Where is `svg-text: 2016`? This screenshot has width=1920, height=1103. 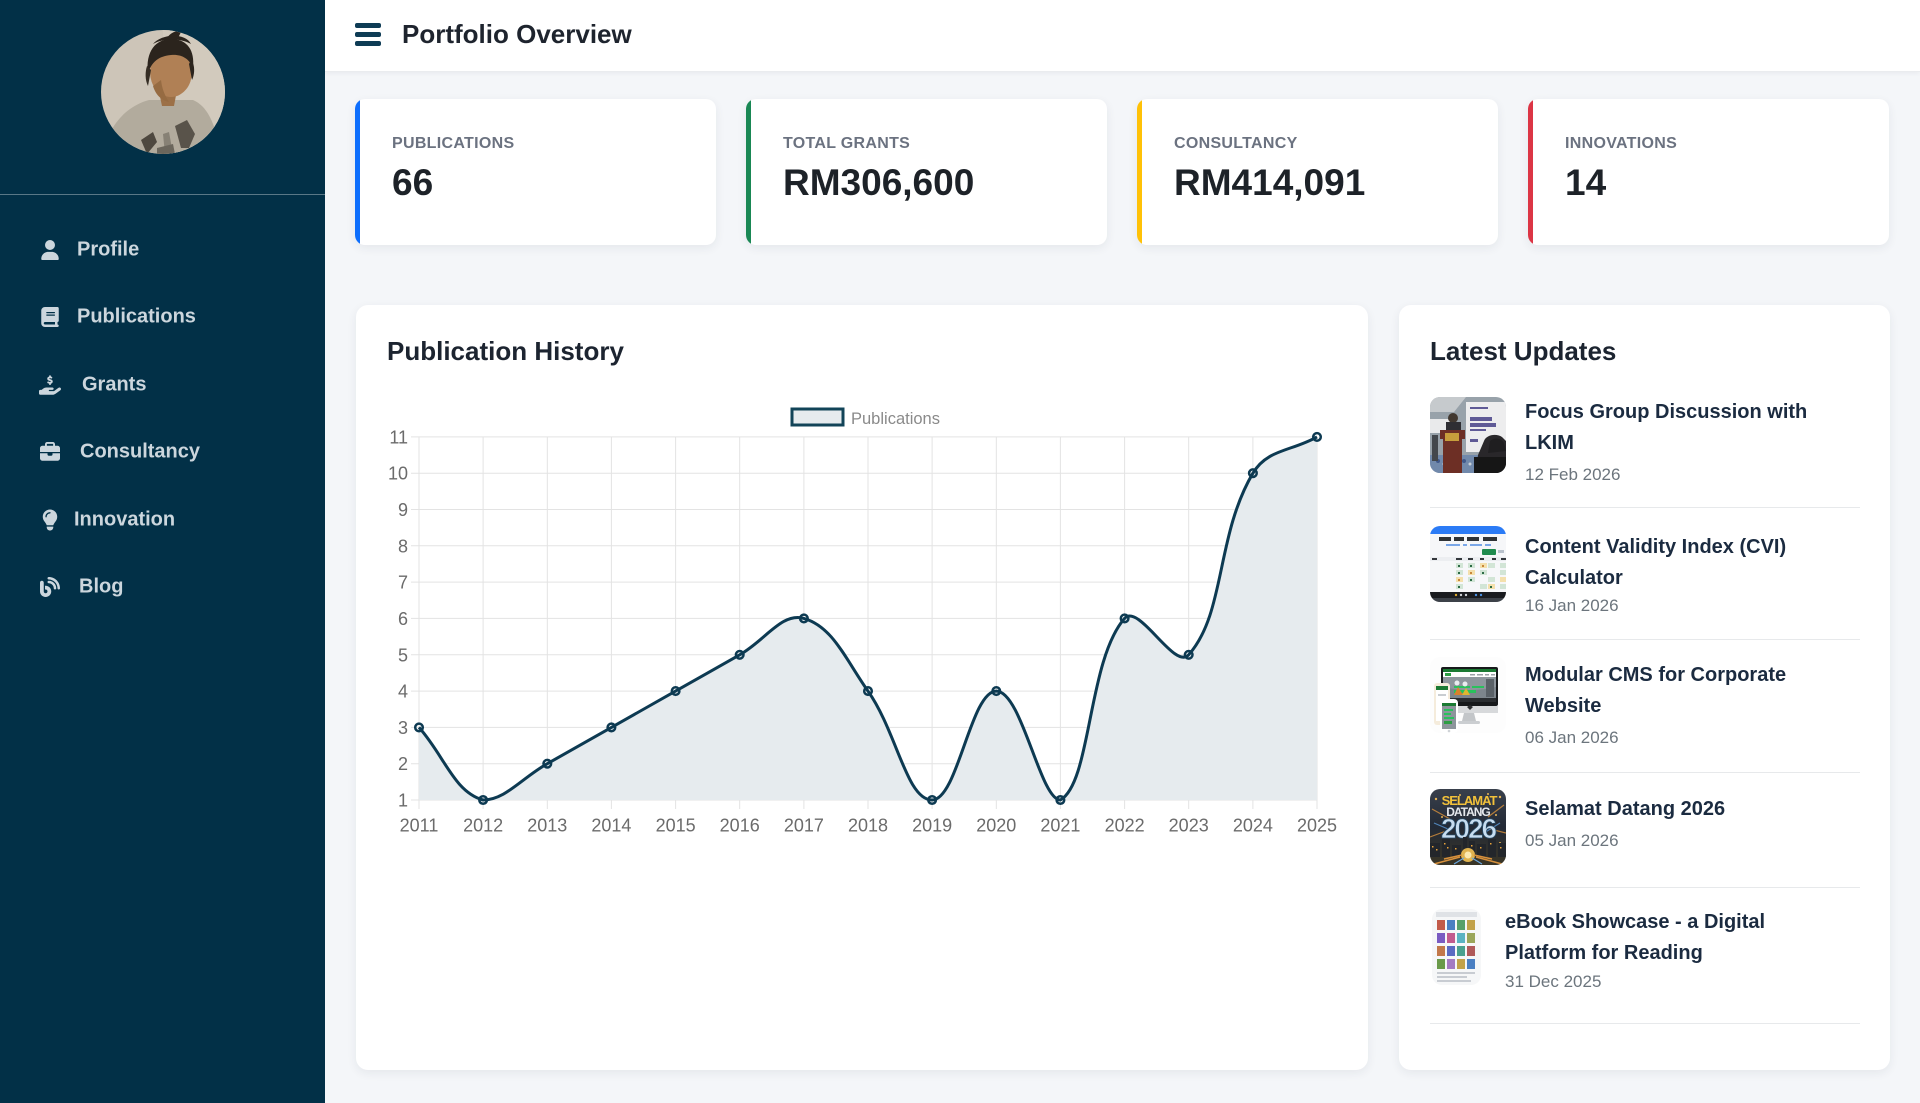 svg-text: 2016 is located at coordinates (740, 826).